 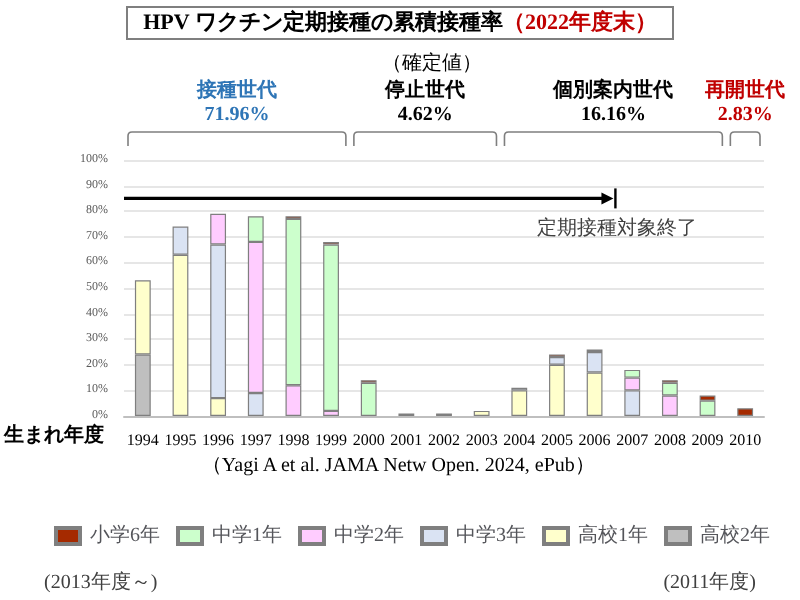 What do you see at coordinates (218, 440) in the screenshot?
I see `x-tick-label: 1996` at bounding box center [218, 440].